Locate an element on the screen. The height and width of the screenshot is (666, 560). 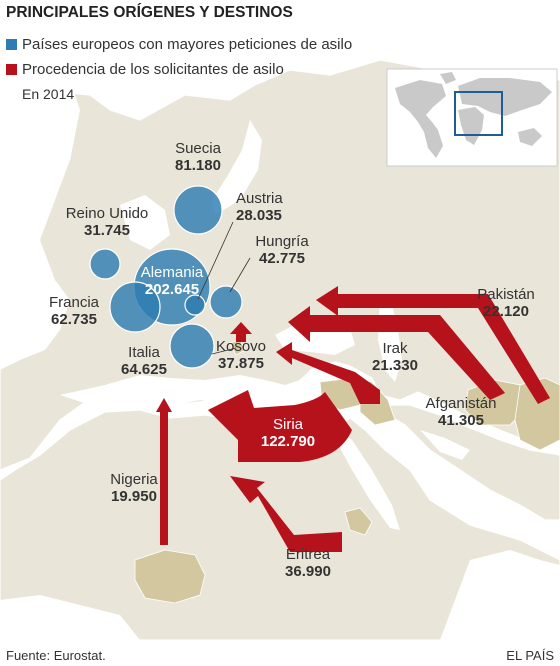
label-austria-value: 28.035 is located at coordinates (259, 215).